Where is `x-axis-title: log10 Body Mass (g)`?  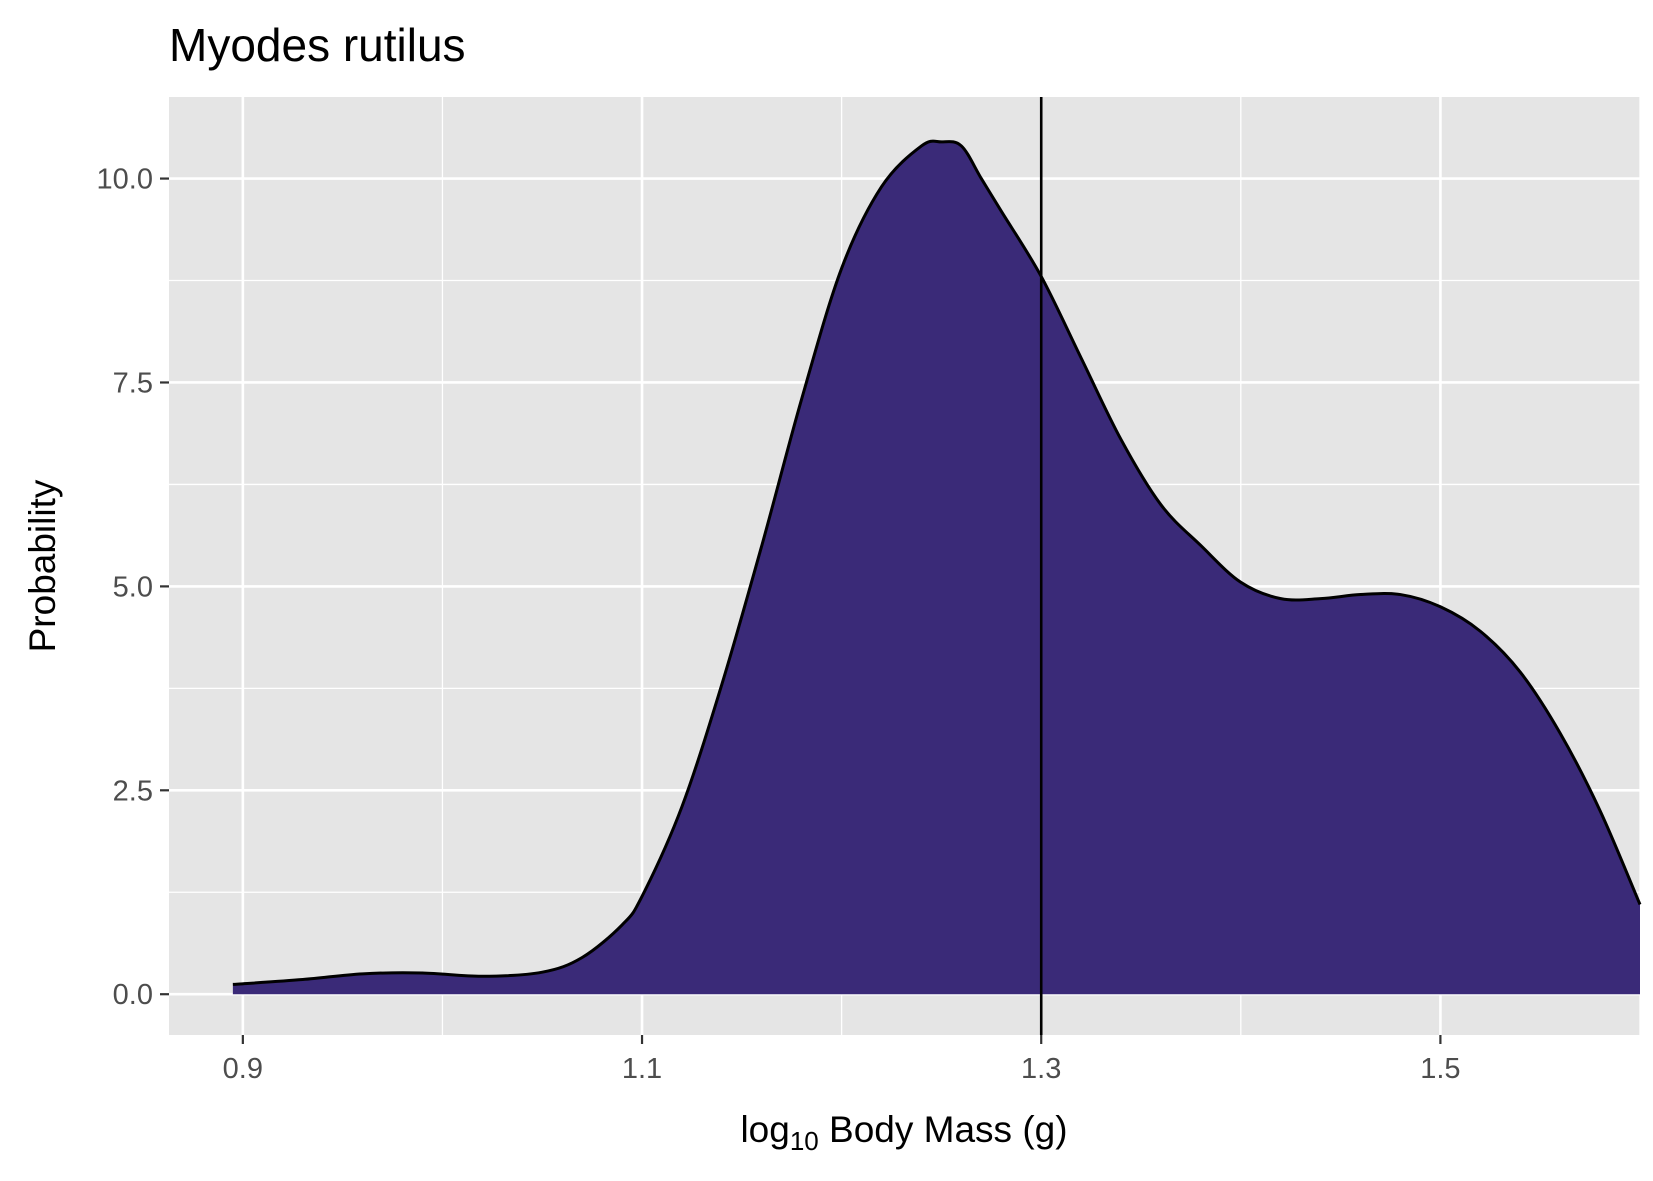 x-axis-title: log10 Body Mass (g) is located at coordinates (903, 1132).